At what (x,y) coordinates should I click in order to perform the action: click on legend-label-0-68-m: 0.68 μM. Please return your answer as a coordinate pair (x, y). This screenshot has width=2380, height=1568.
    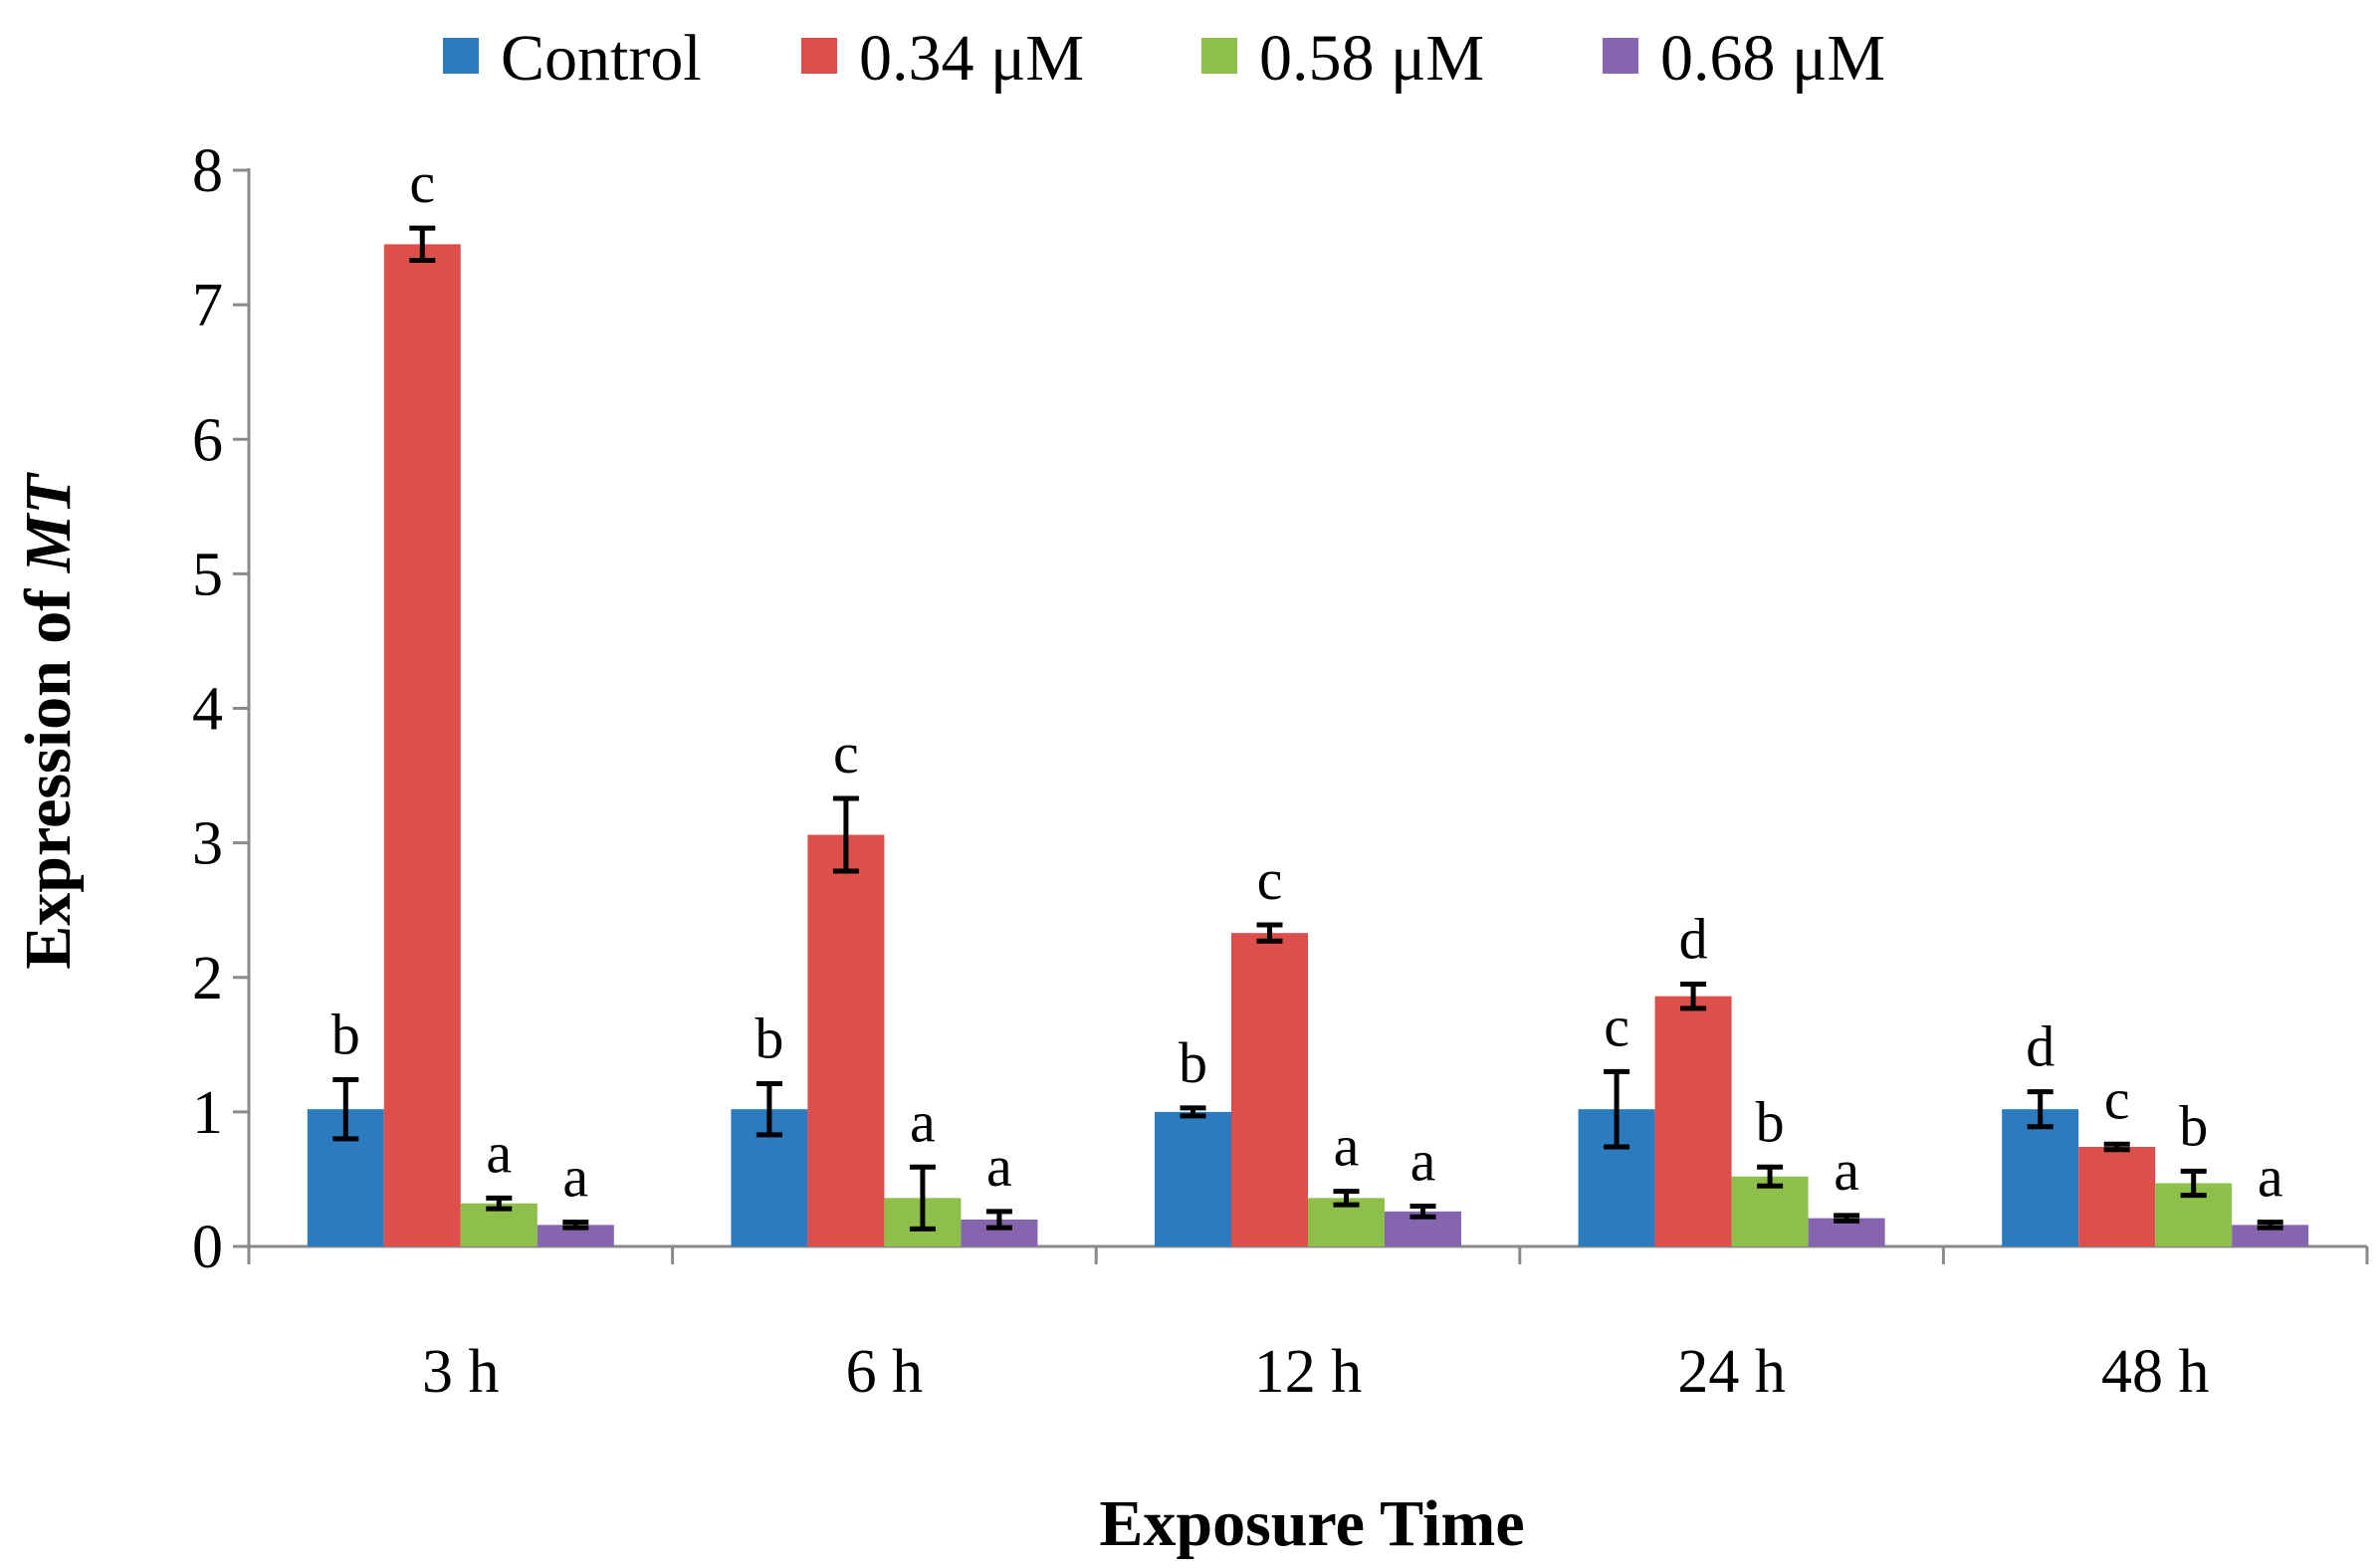
    Looking at the image, I should click on (1772, 59).